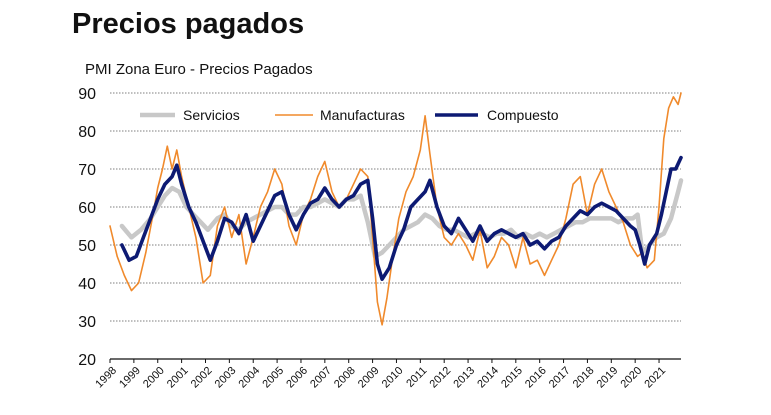 The width and height of the screenshot is (771, 415). What do you see at coordinates (321, 378) in the screenshot?
I see `x-tick-label: 2007` at bounding box center [321, 378].